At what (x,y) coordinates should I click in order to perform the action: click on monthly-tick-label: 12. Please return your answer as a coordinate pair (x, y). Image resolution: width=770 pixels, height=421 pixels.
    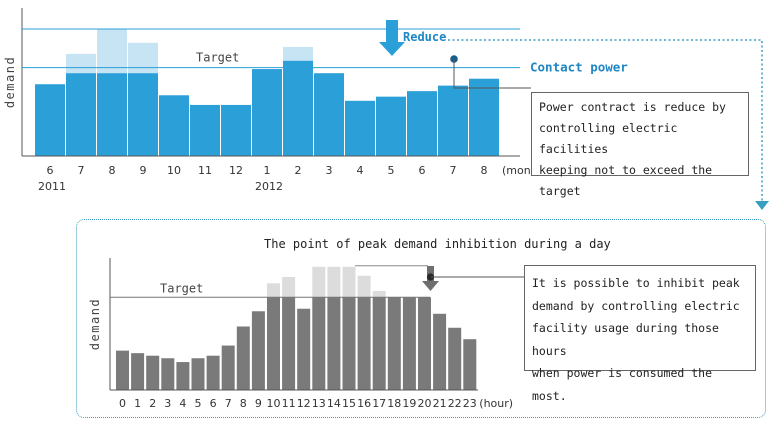
    Looking at the image, I should click on (236, 170).